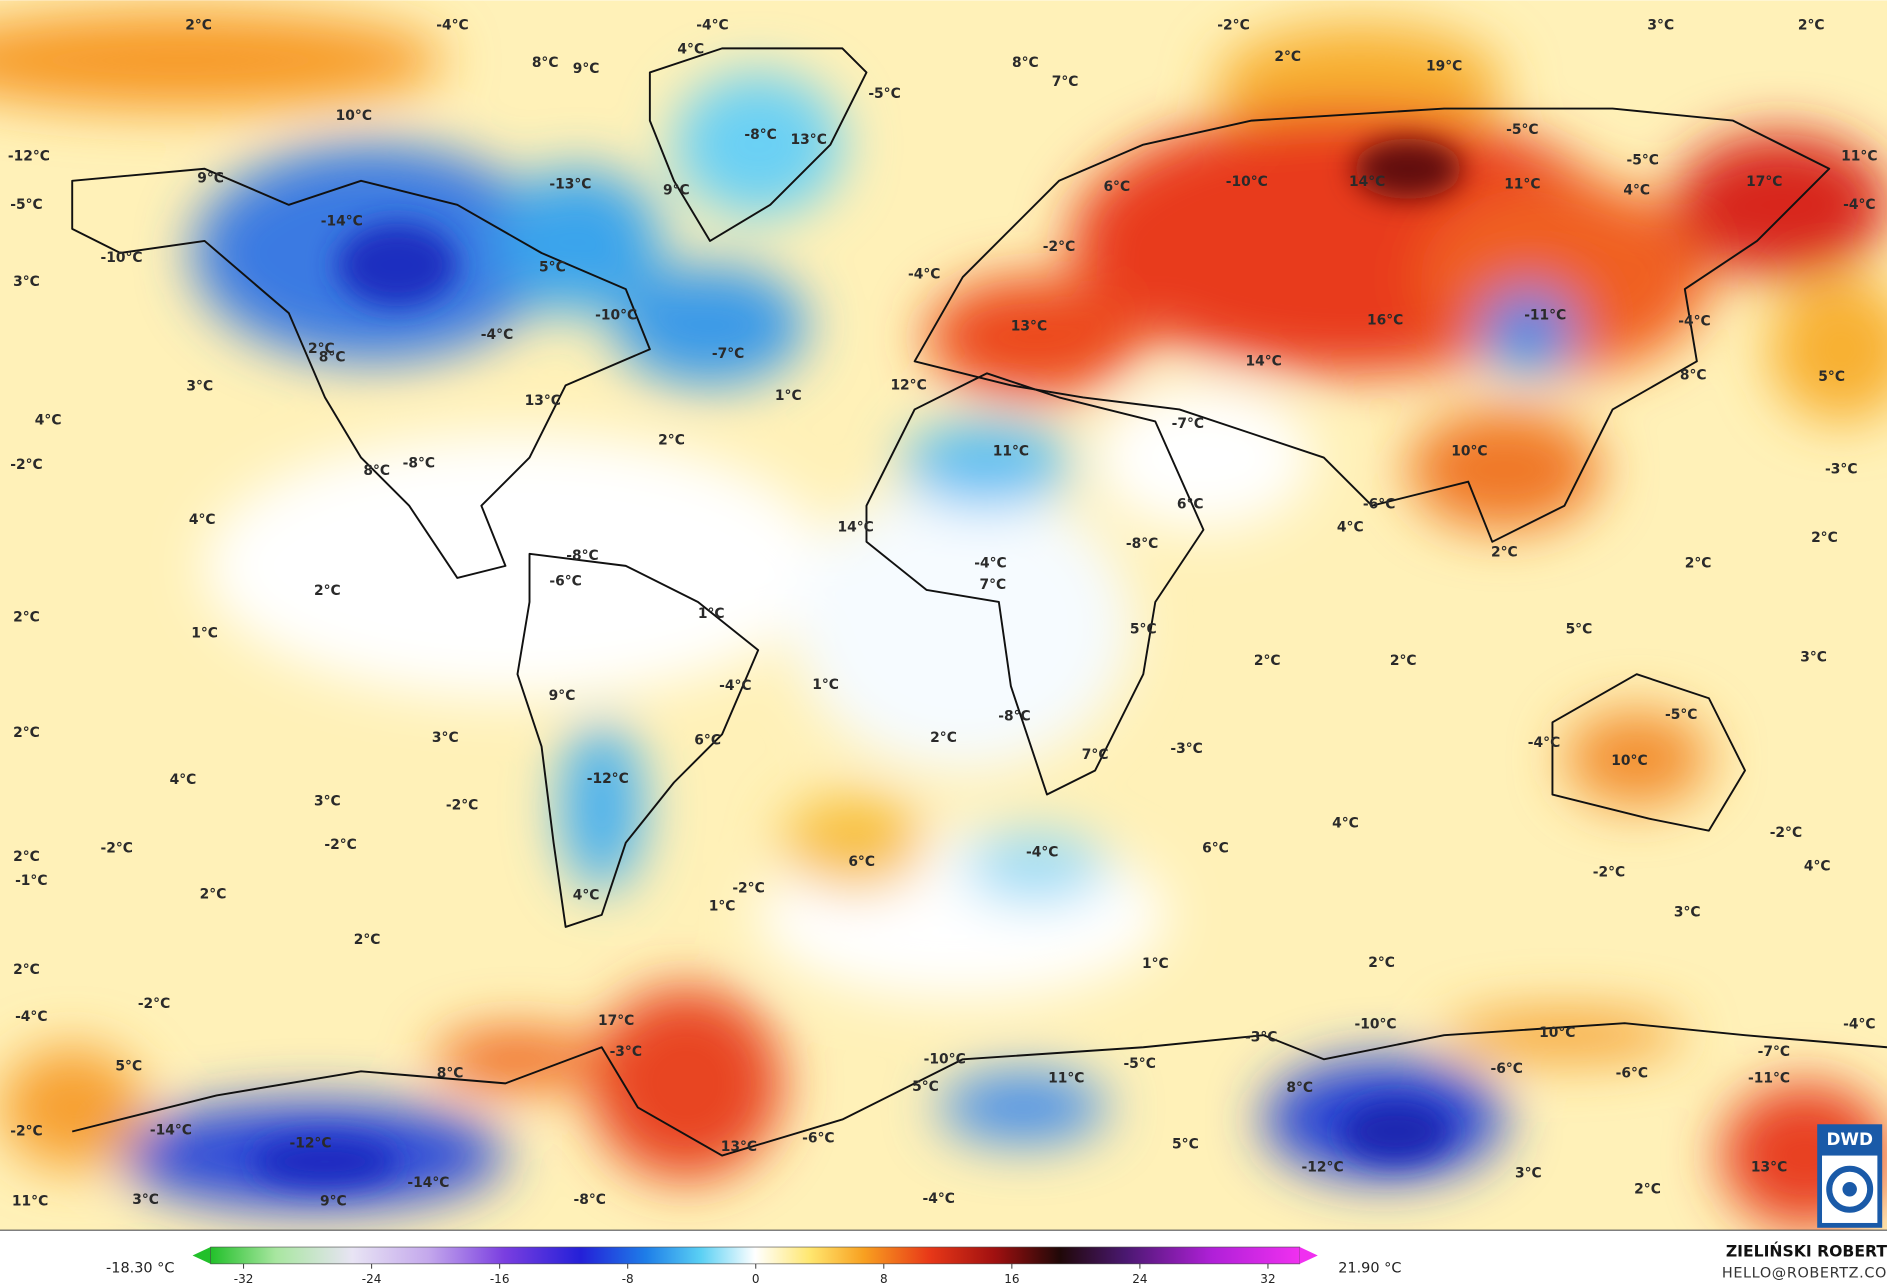  What do you see at coordinates (1267, 1279) in the screenshot?
I see `colorbar-tick-label: 32` at bounding box center [1267, 1279].